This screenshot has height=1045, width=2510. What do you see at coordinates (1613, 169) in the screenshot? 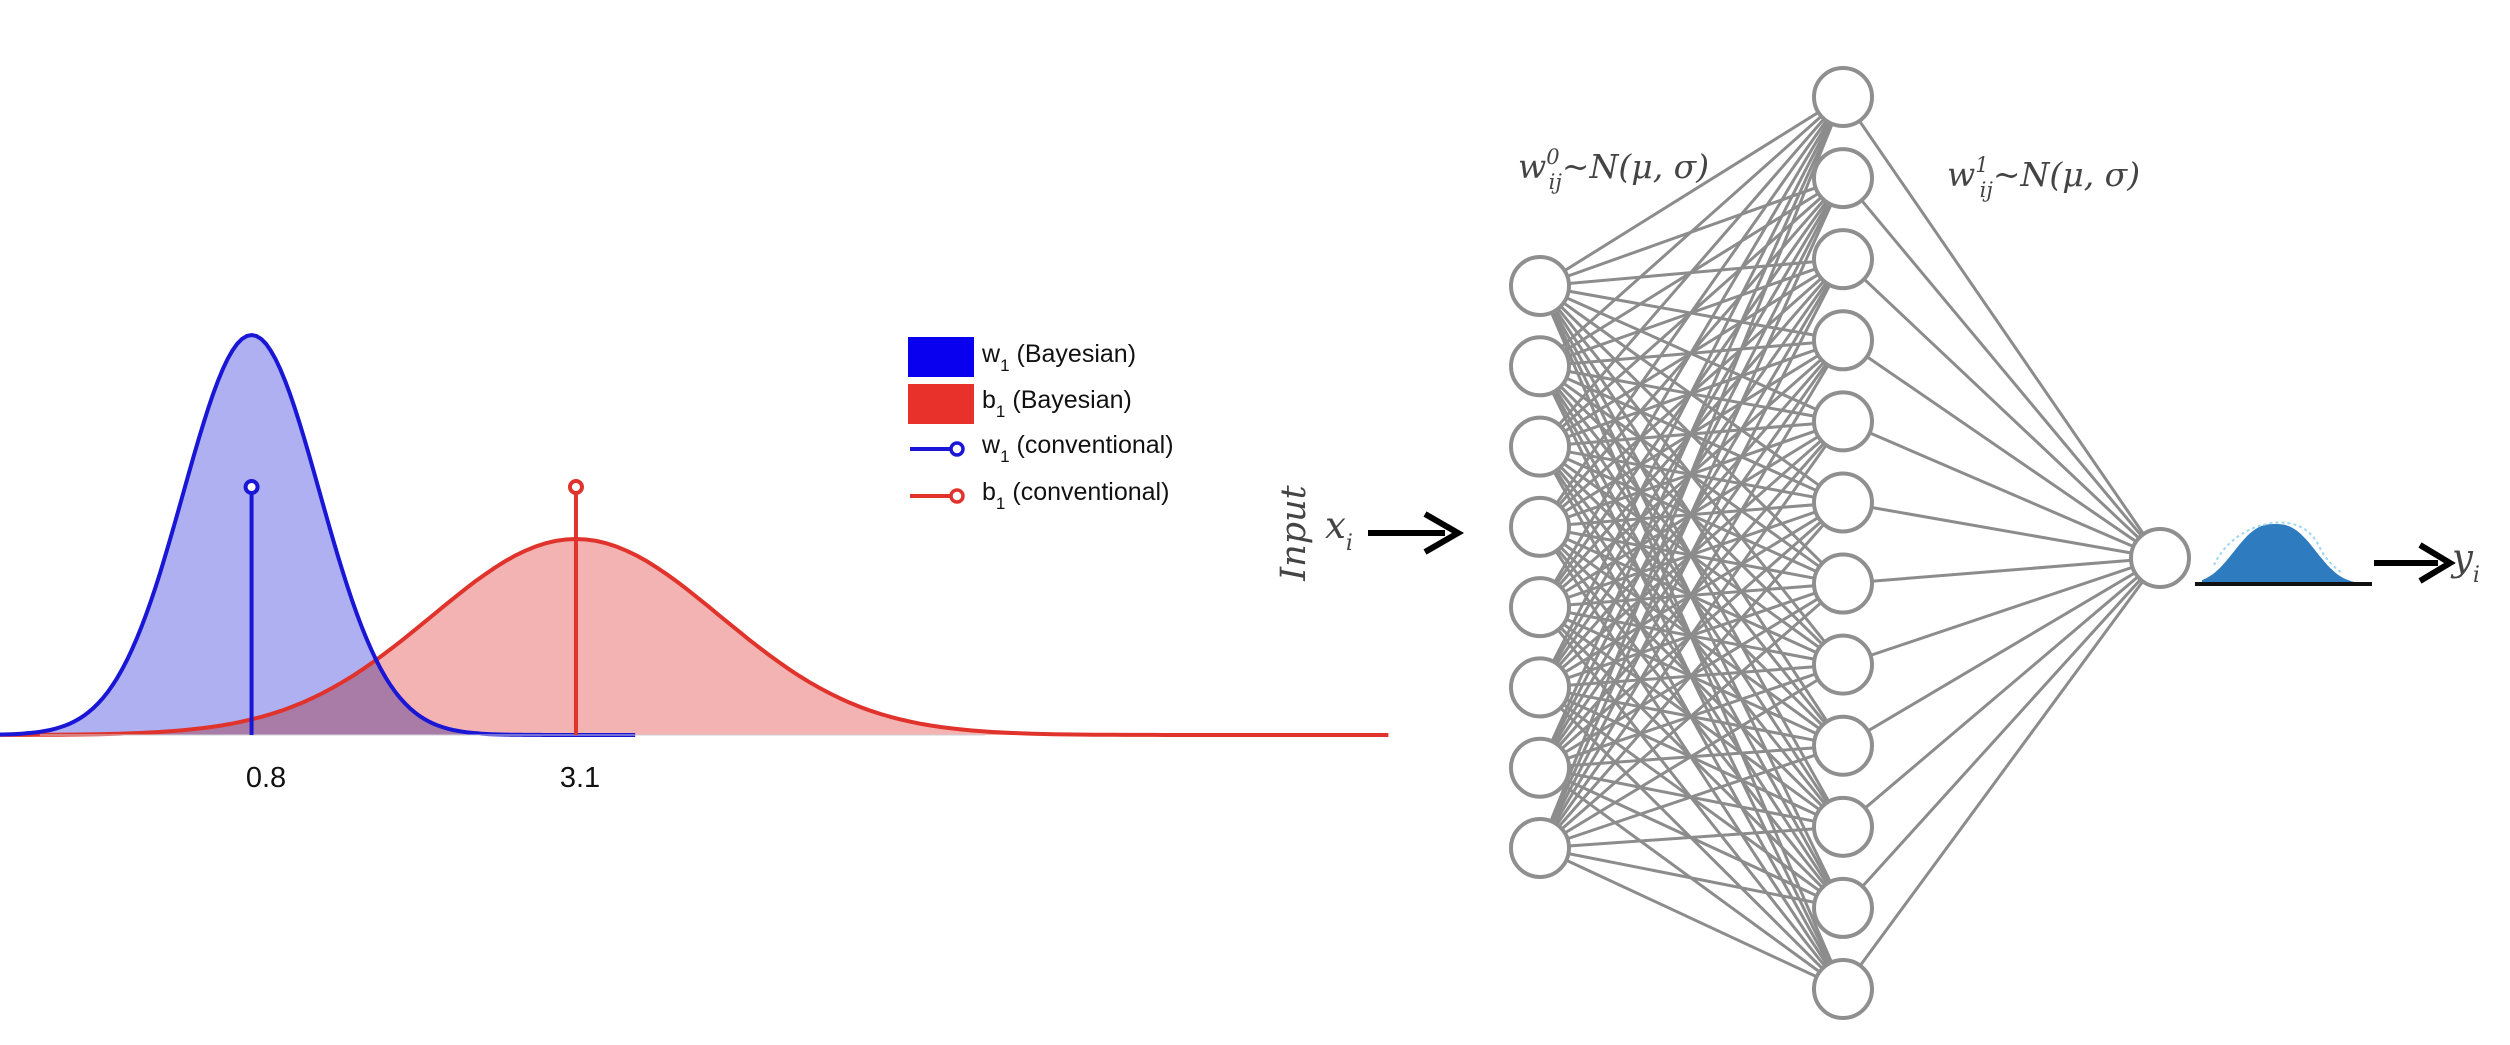
I see `w0-prior-label: w0 ij~N(μ, σ)` at bounding box center [1613, 169].